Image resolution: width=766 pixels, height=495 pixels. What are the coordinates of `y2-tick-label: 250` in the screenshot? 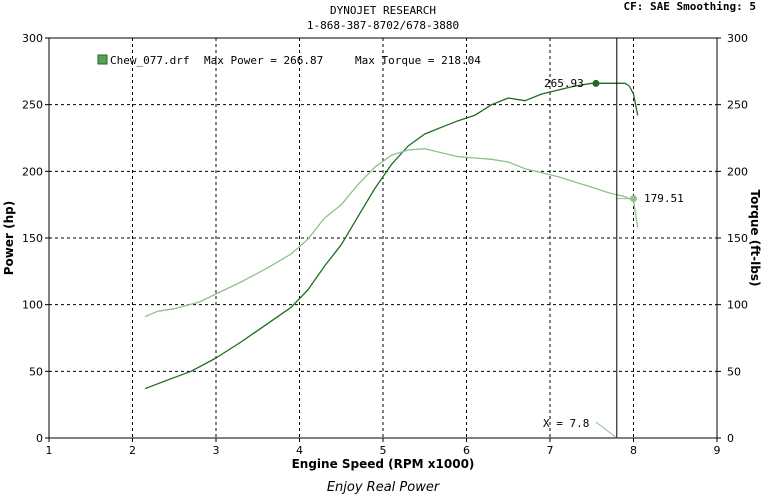 It's located at (737, 105).